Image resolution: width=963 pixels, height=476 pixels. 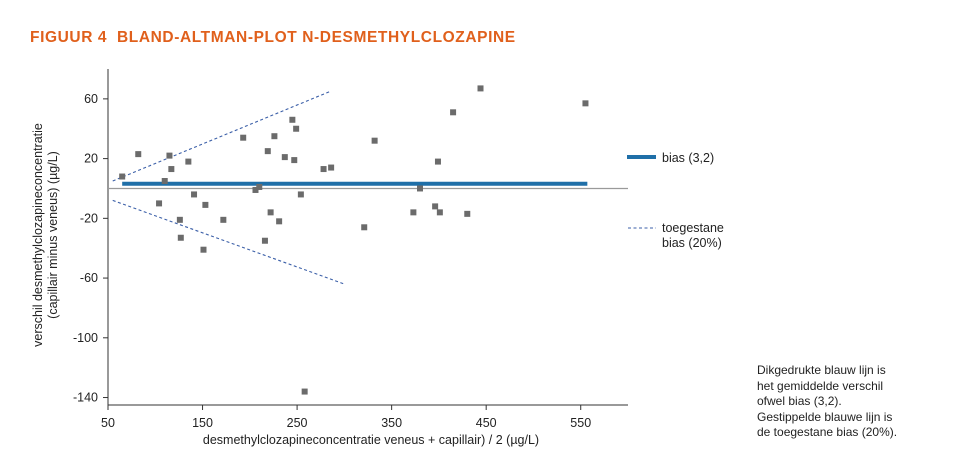 What do you see at coordinates (85, 398) in the screenshot?
I see `y-tick-label: -140` at bounding box center [85, 398].